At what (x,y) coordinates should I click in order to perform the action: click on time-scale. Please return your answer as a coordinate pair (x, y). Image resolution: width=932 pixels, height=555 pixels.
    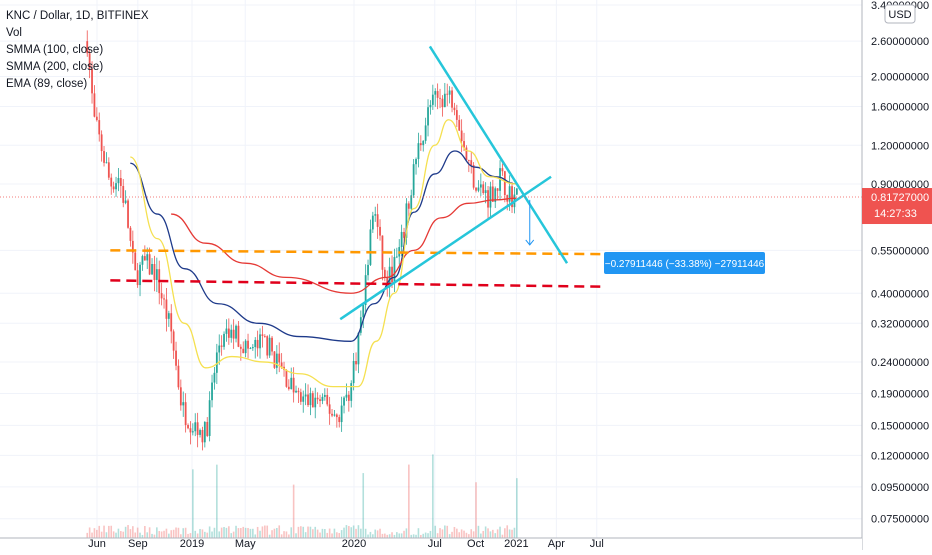
    Looking at the image, I should click on (431, 544).